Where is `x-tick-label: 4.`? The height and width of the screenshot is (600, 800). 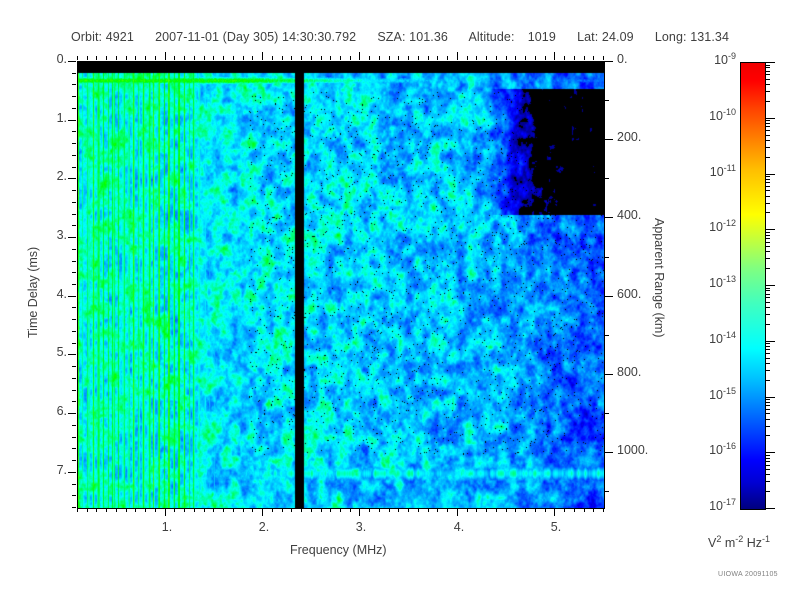 x-tick-label: 4. is located at coordinates (459, 527).